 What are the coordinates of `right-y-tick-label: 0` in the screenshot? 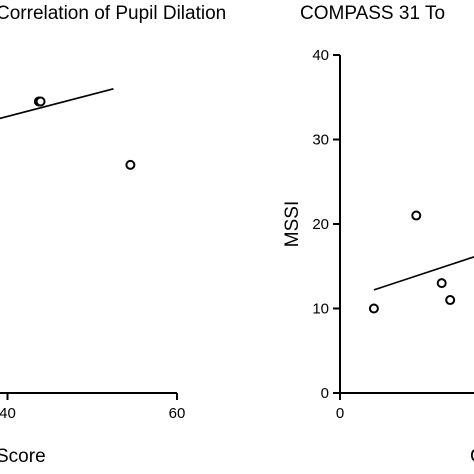 It's located at (325, 393).